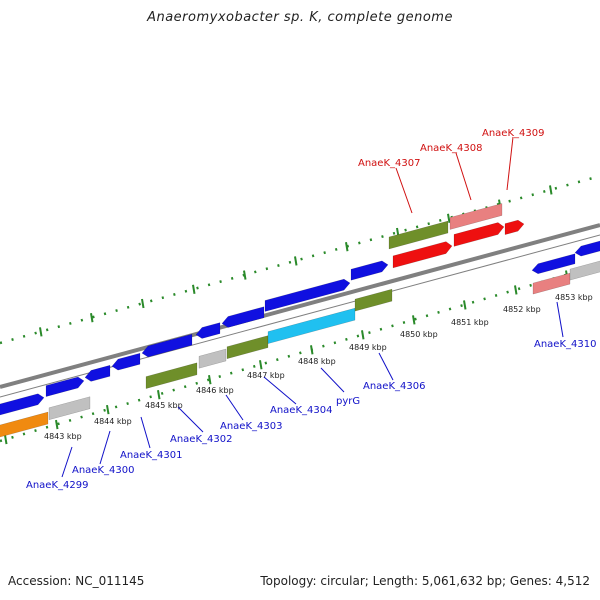 The image size is (600, 600). I want to click on kbp-label: 4844 kbp, so click(113, 421).